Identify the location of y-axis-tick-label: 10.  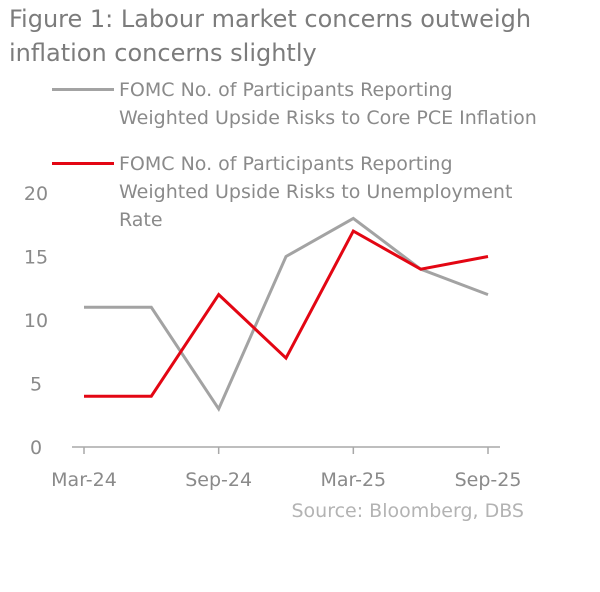
(36, 321).